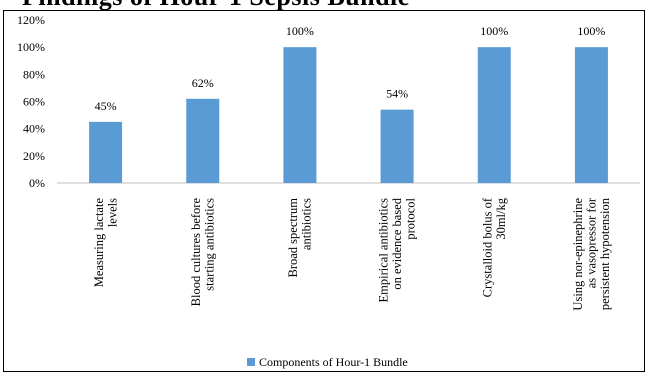  Describe the element at coordinates (591, 242) in the screenshot. I see `category-label-line: as vasopressor for` at that location.